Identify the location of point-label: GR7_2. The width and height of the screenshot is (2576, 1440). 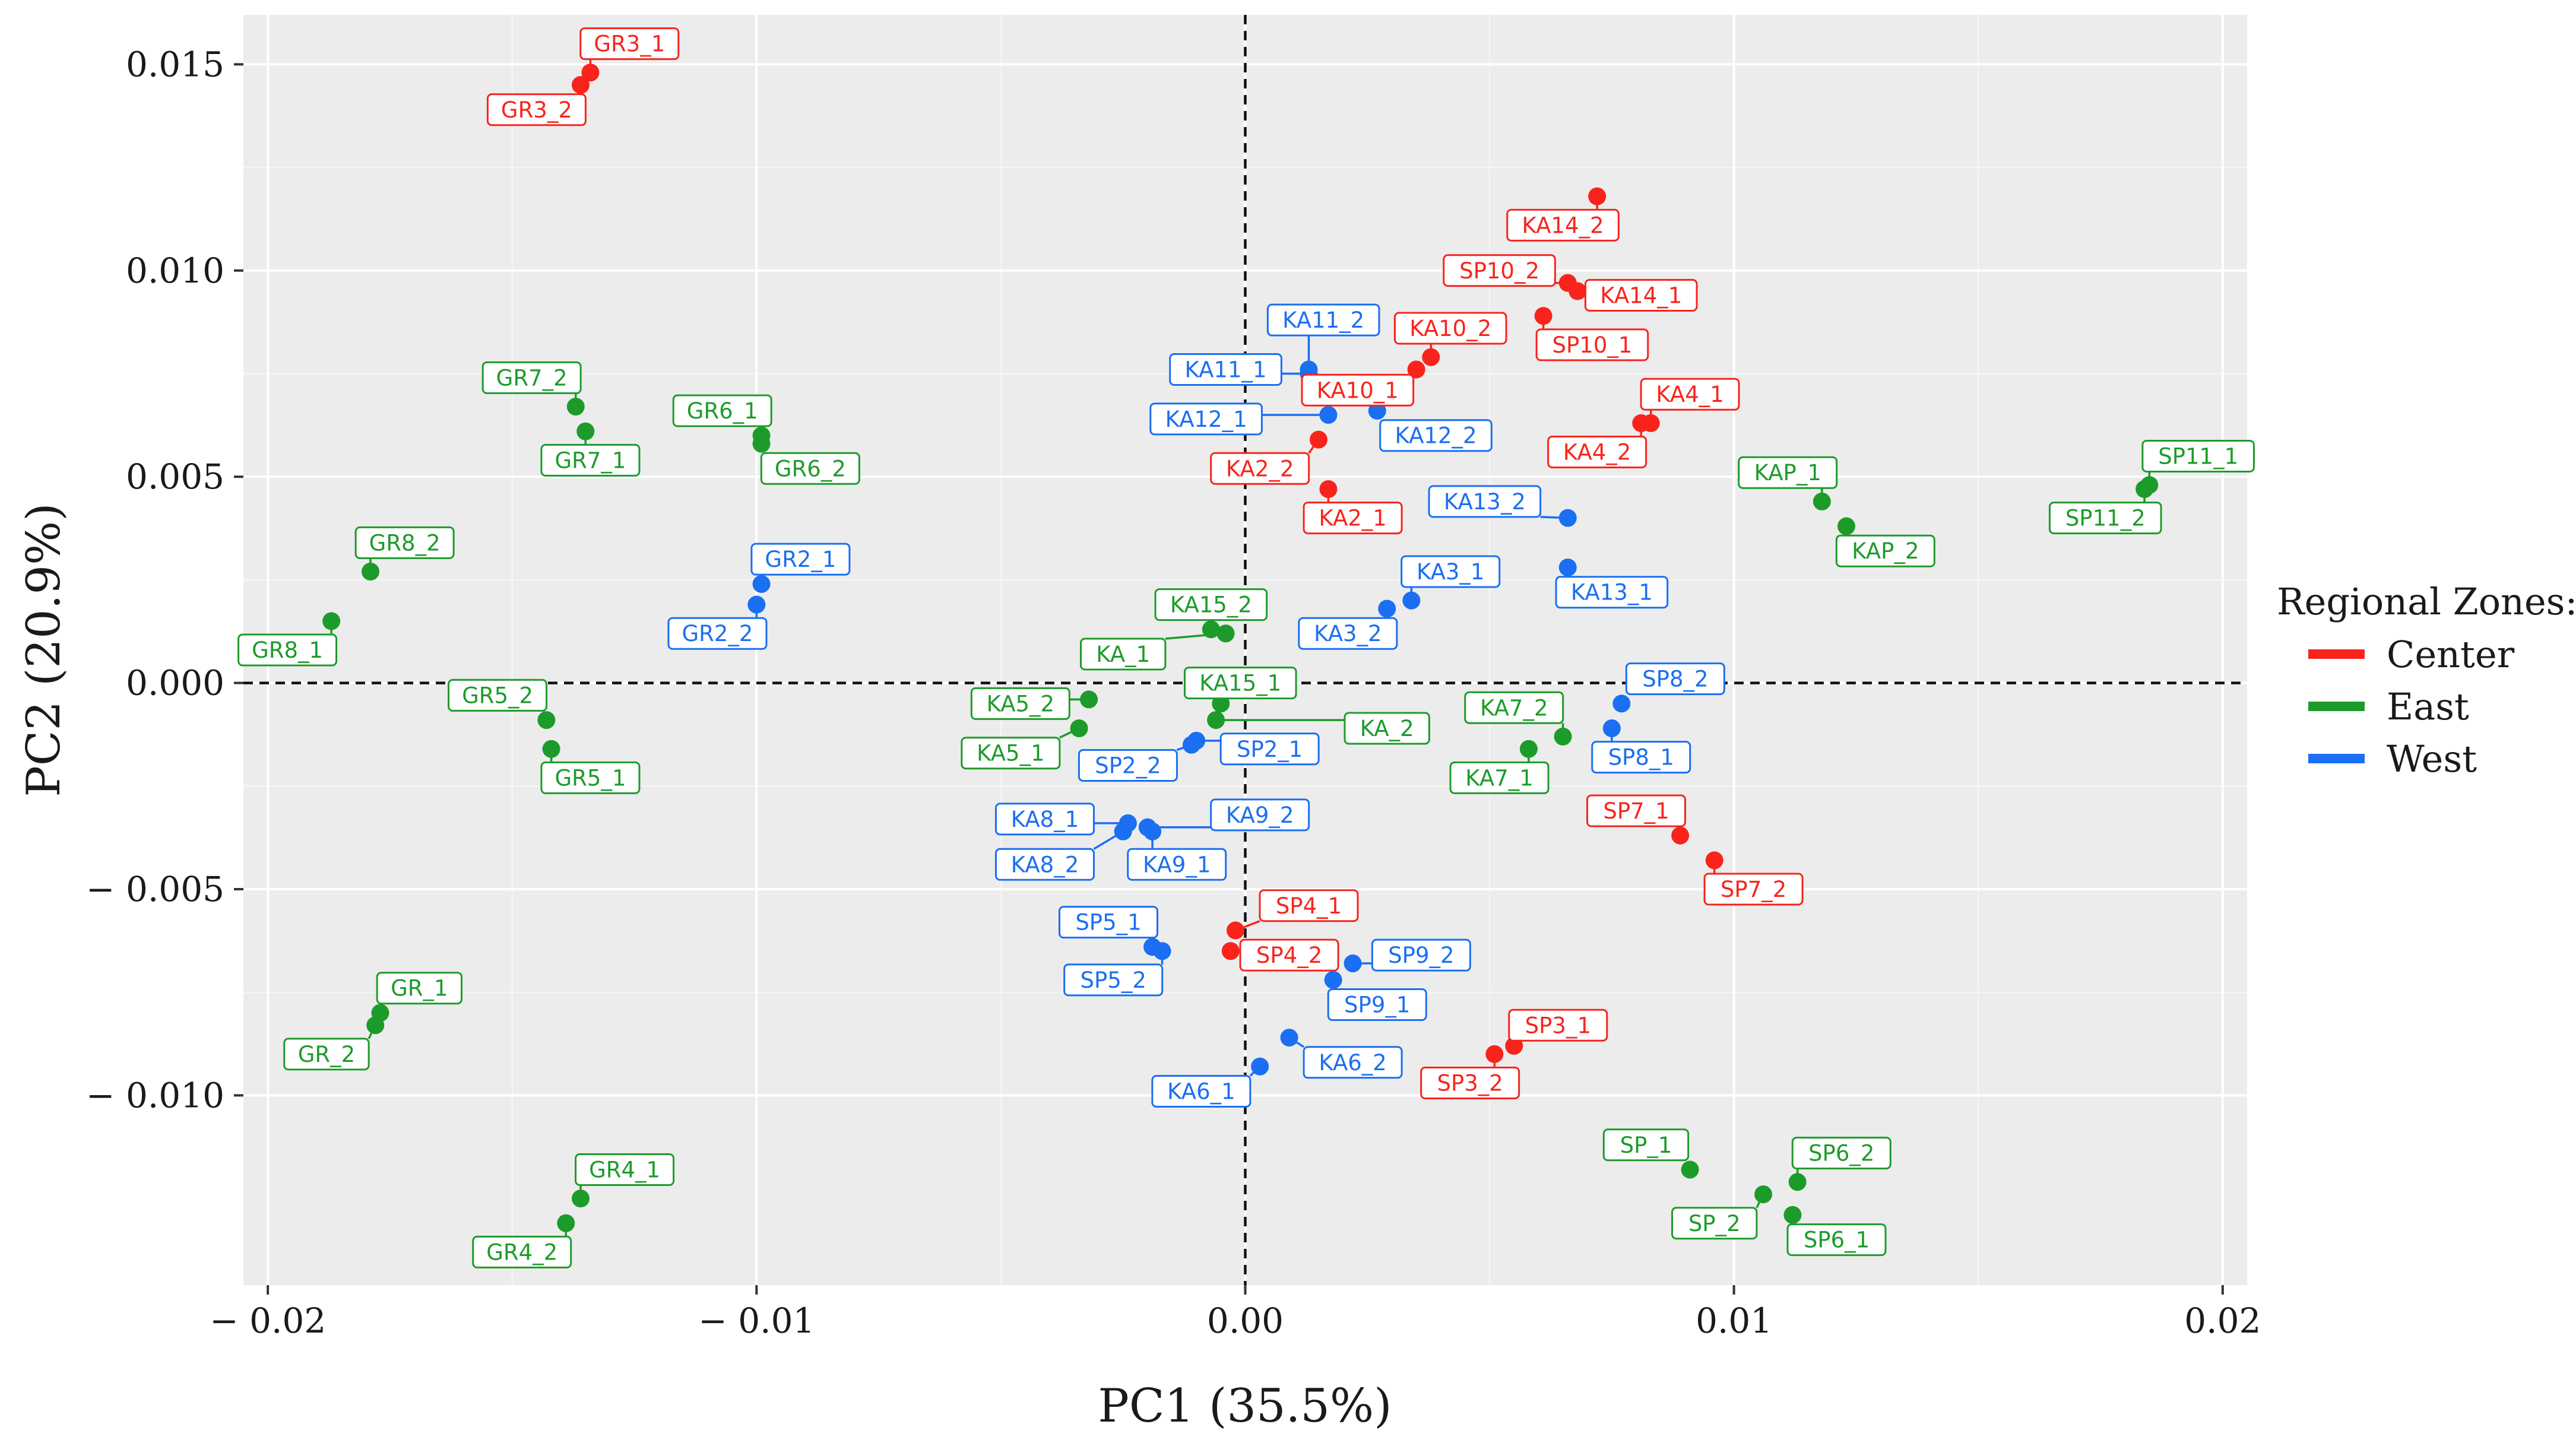
(532, 378).